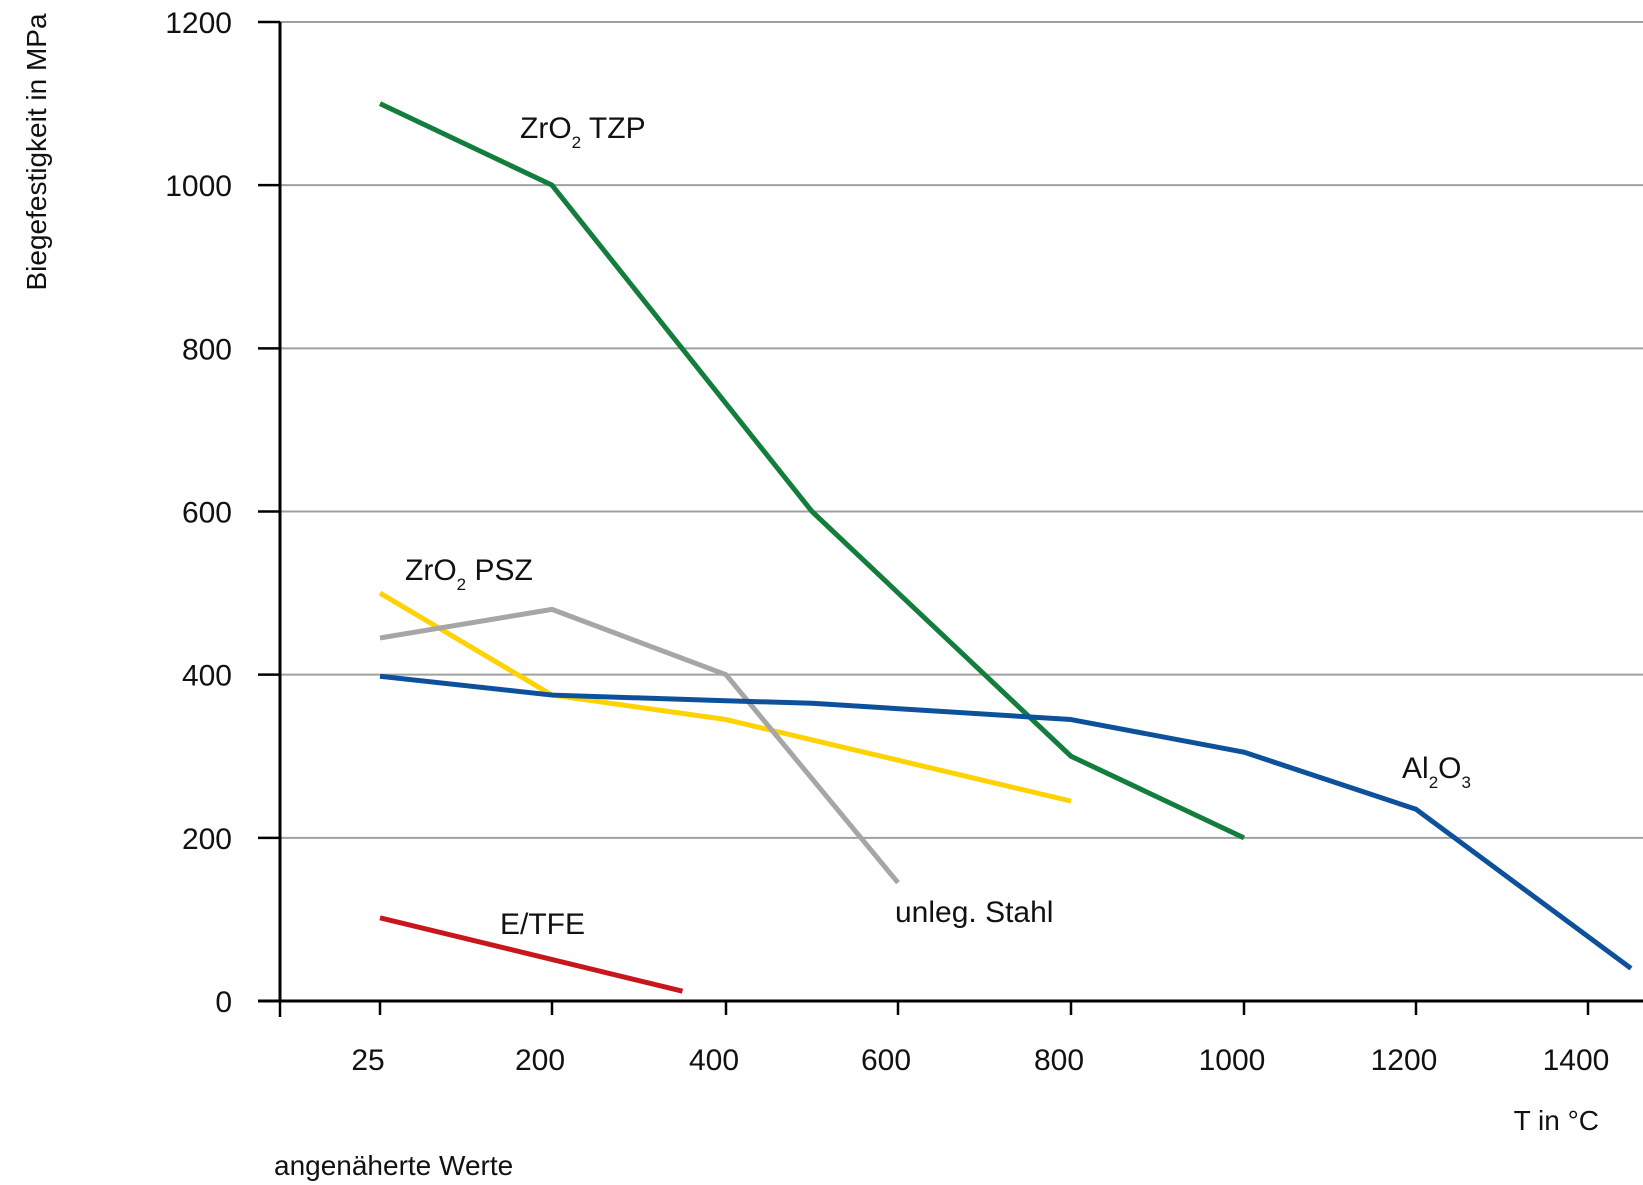 This screenshot has height=1185, width=1643. I want to click on x-tick-label: 400, so click(714, 1060).